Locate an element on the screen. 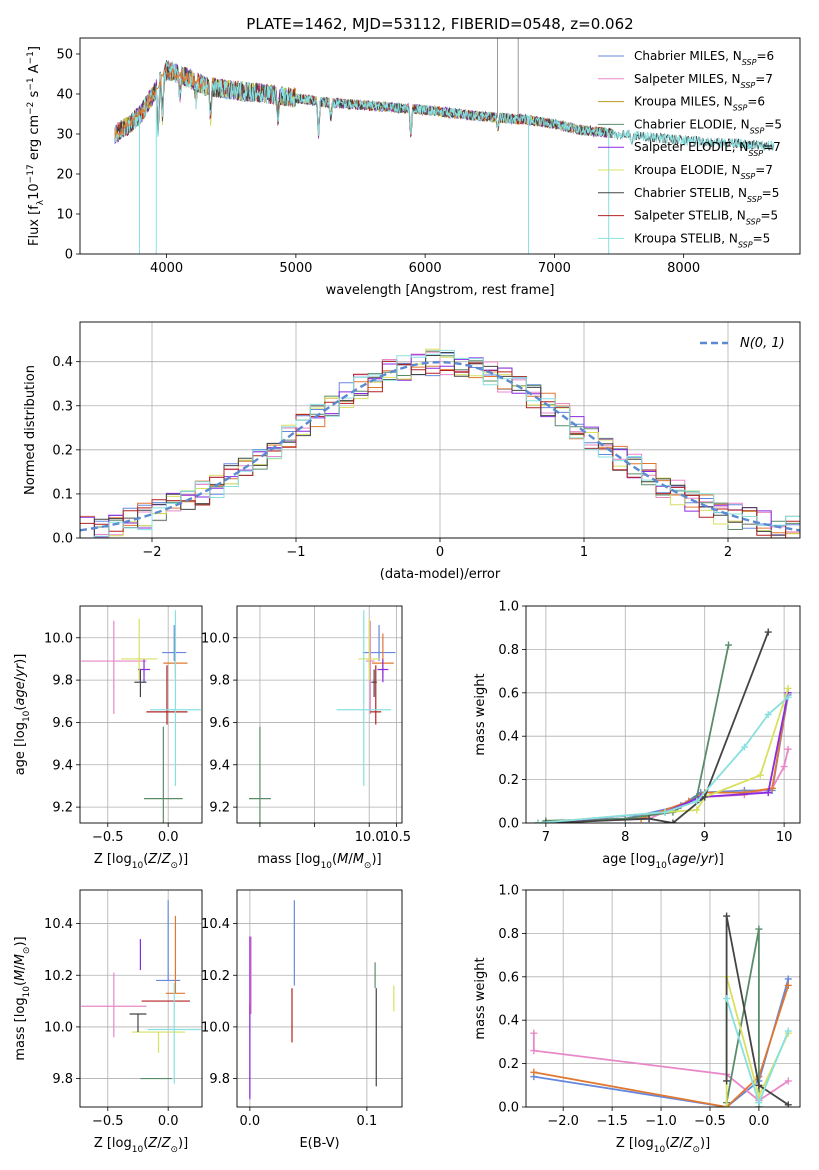 Image resolution: width=819 pixels, height=1170 pixels. ebv-mass-panel: 0.0 0.1 9.8 10.0 10.2 10.4 E(B-V) is located at coordinates (302, 1020).